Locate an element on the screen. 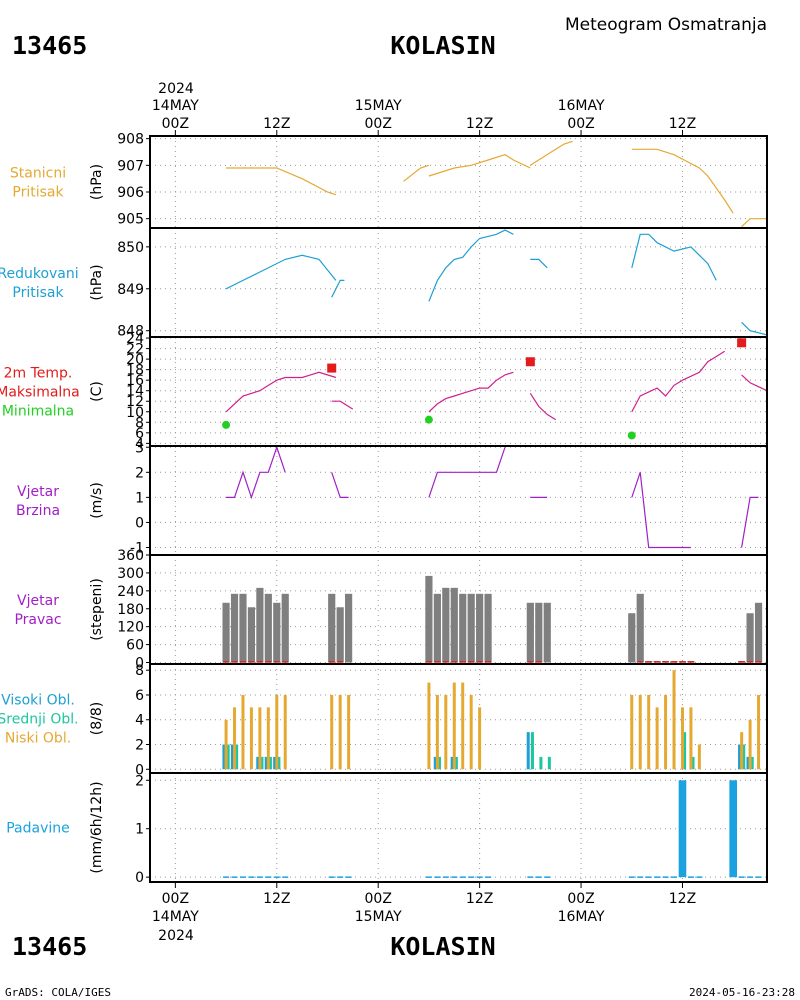 This screenshot has width=800, height=1000. y-tick-label: 2 is located at coordinates (139, 781).